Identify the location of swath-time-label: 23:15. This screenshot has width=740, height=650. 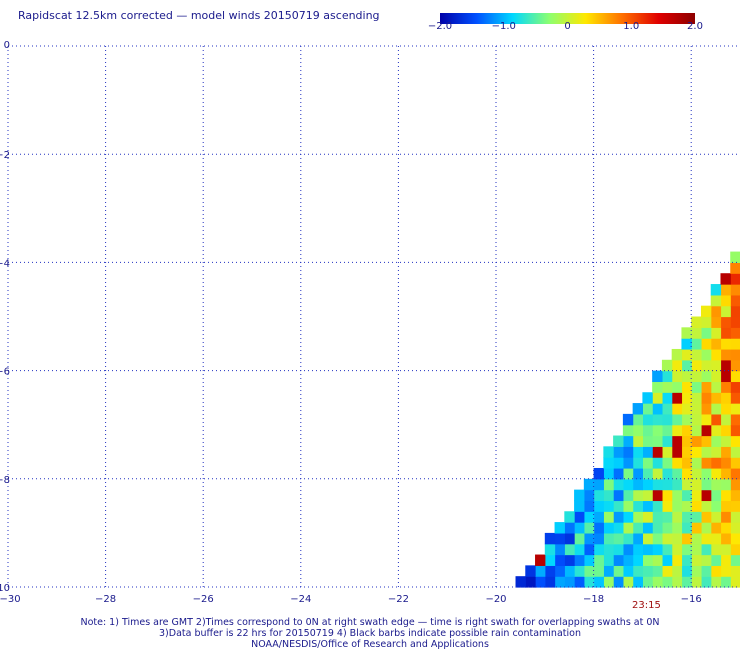
(646, 605).